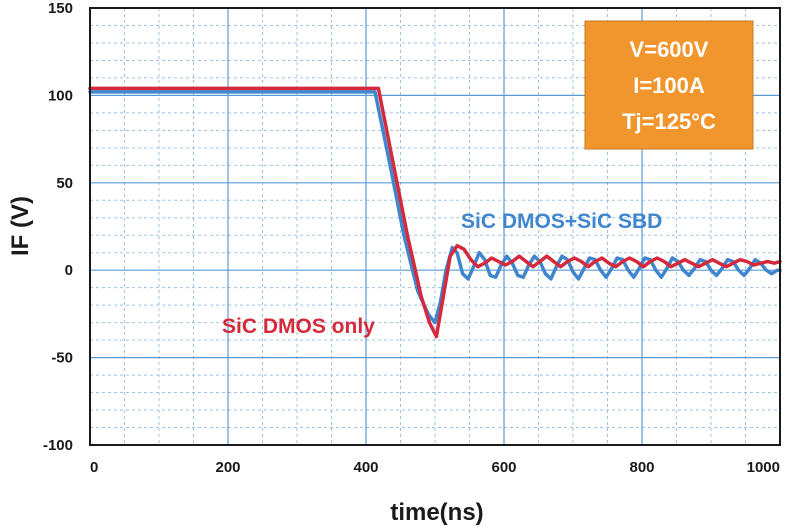 The image size is (800, 527). I want to click on annotation-box: V=600V I=100A Tj=125°C, so click(669, 85).